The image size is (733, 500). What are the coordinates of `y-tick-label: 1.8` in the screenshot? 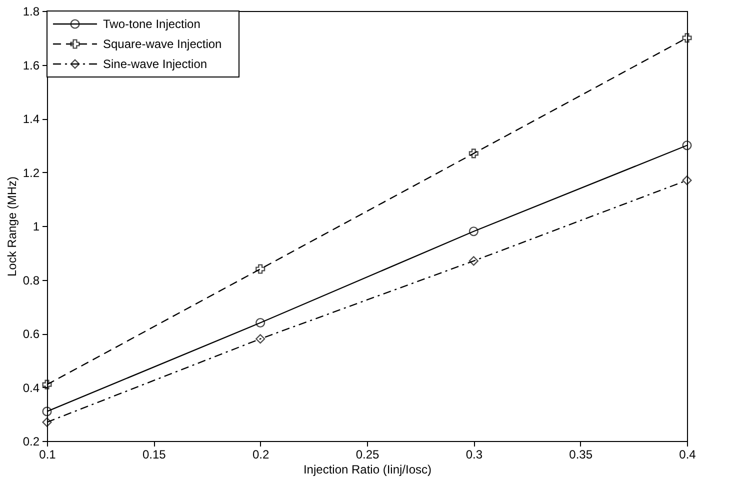 It's located at (31, 11).